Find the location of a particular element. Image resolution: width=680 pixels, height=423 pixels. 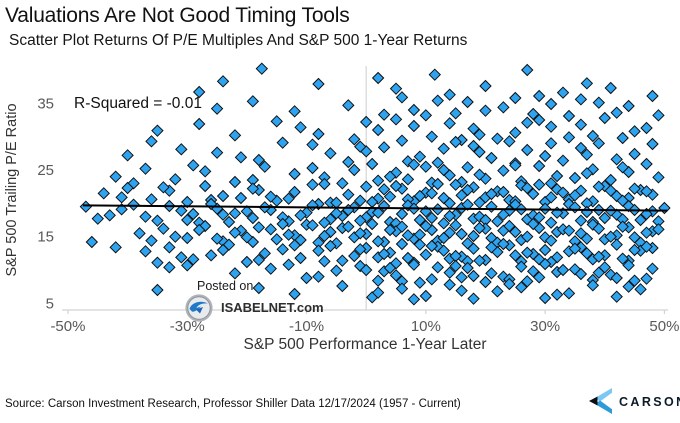

trend-line is located at coordinates (375, 208).